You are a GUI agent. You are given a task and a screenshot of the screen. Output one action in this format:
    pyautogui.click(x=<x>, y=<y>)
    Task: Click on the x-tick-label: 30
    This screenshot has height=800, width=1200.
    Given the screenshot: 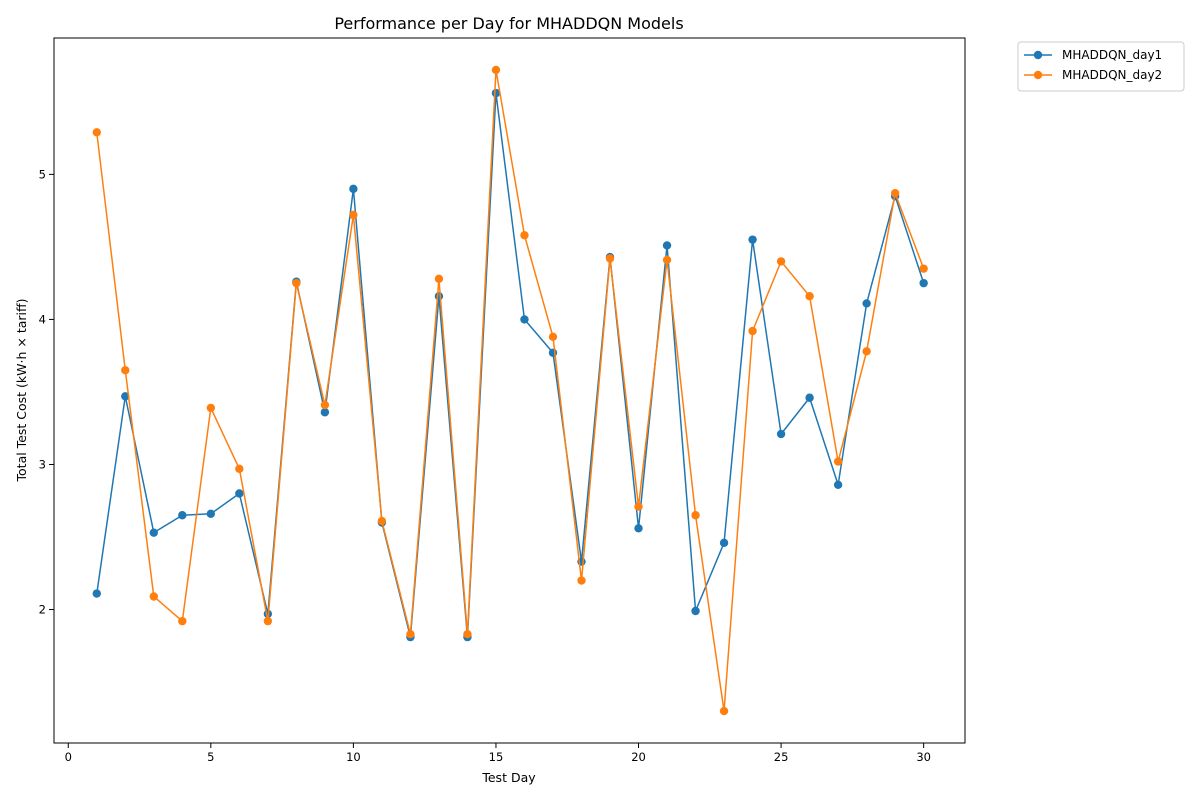 What is the action you would take?
    pyautogui.click(x=923, y=757)
    